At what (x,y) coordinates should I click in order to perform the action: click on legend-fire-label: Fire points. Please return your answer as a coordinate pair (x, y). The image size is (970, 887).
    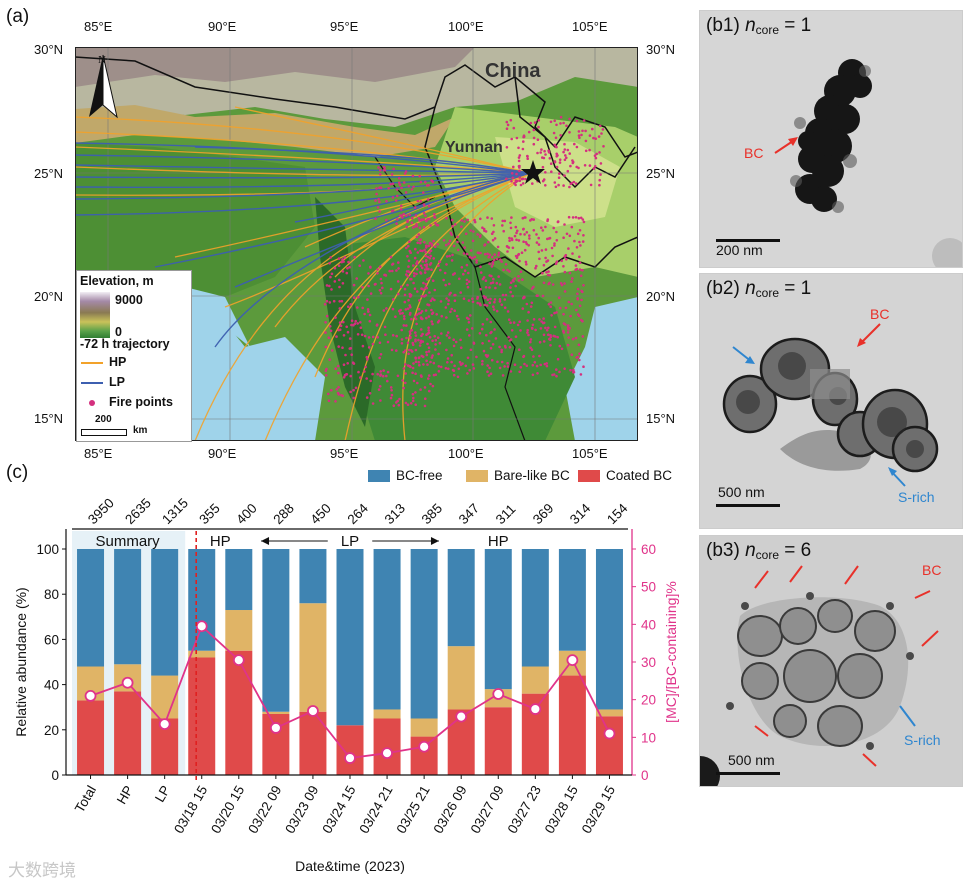
    Looking at the image, I should click on (141, 402).